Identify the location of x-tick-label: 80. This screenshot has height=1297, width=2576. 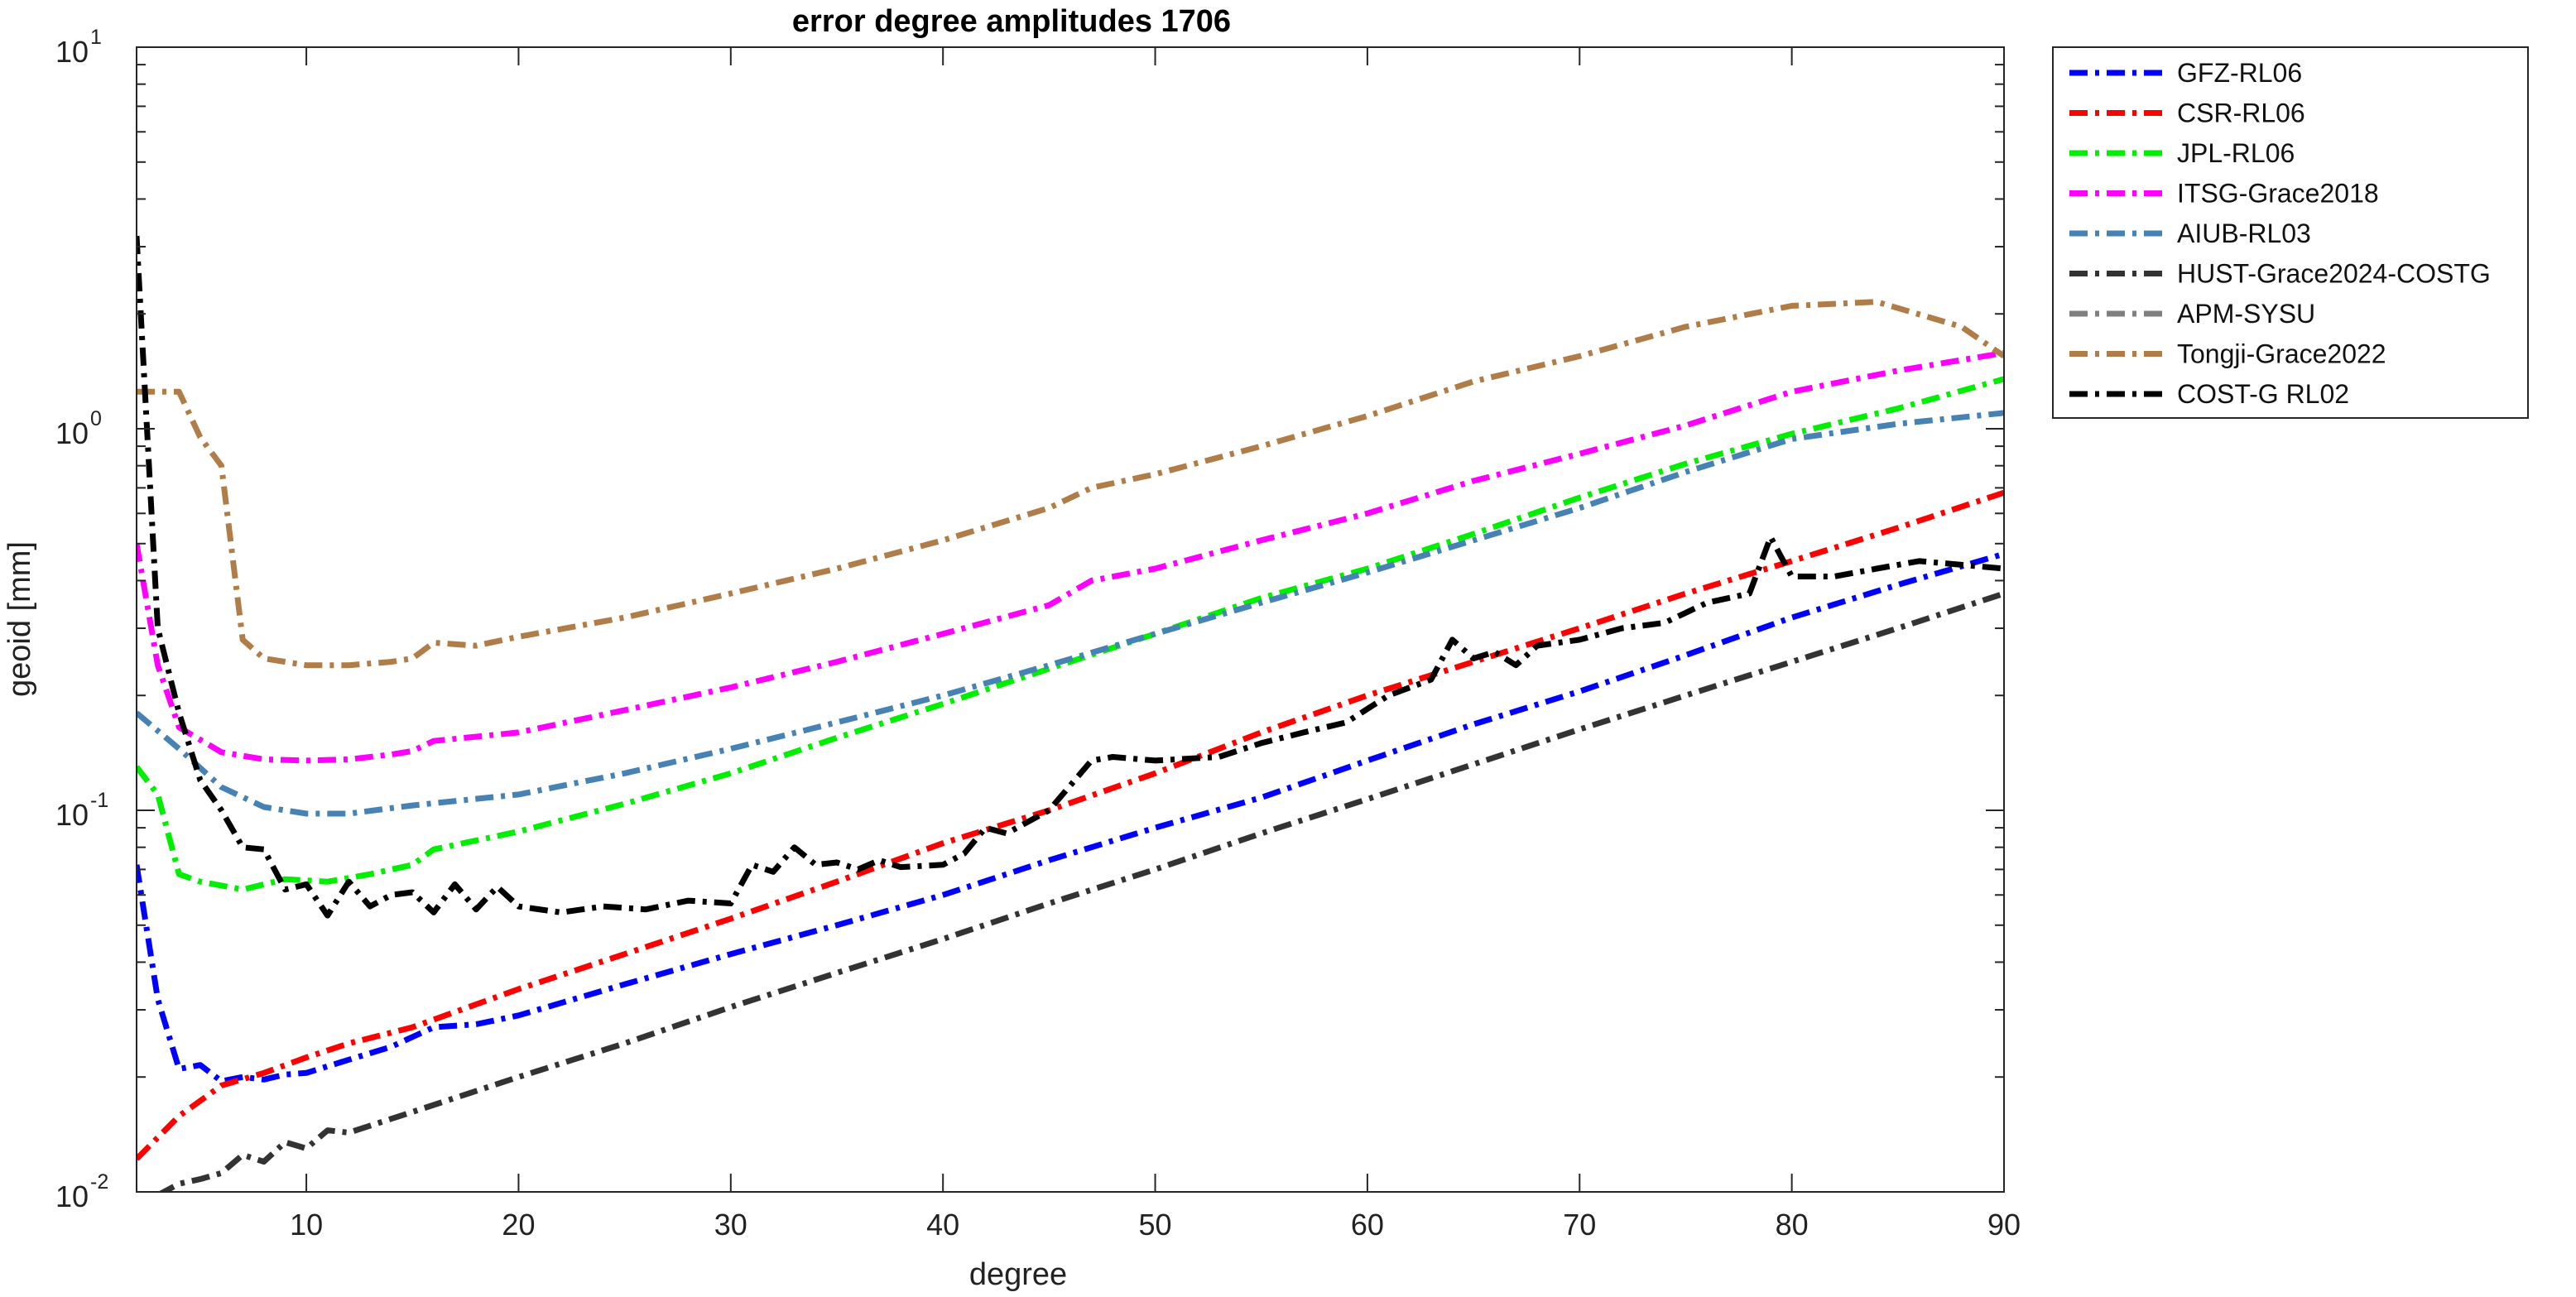
(1792, 1225).